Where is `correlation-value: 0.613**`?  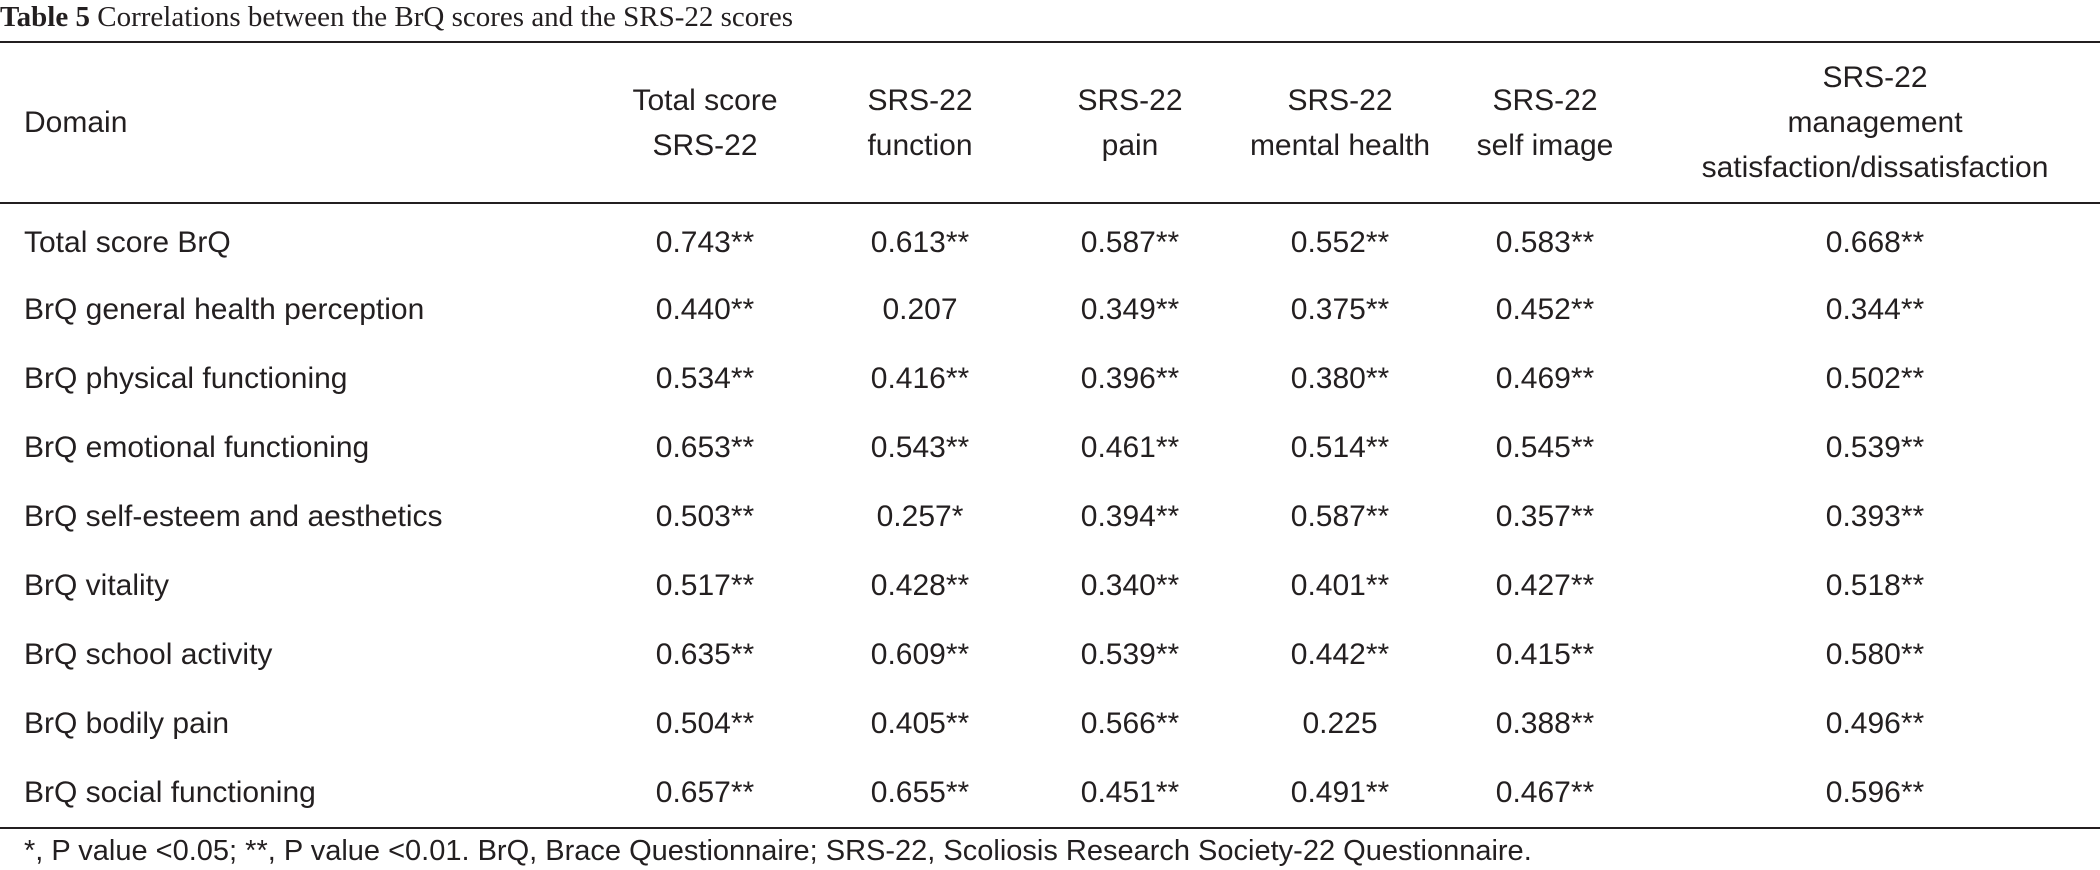
correlation-value: 0.613** is located at coordinates (920, 242).